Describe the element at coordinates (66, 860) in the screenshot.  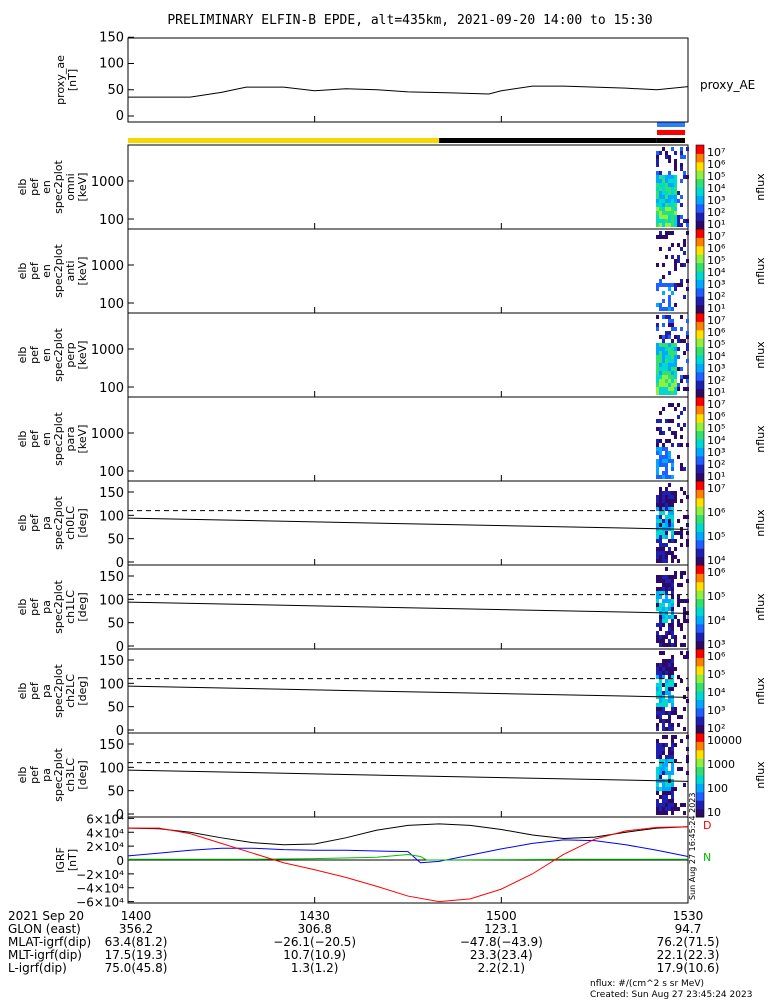
I see `y-axis-title-9: IGRF [nT]` at that location.